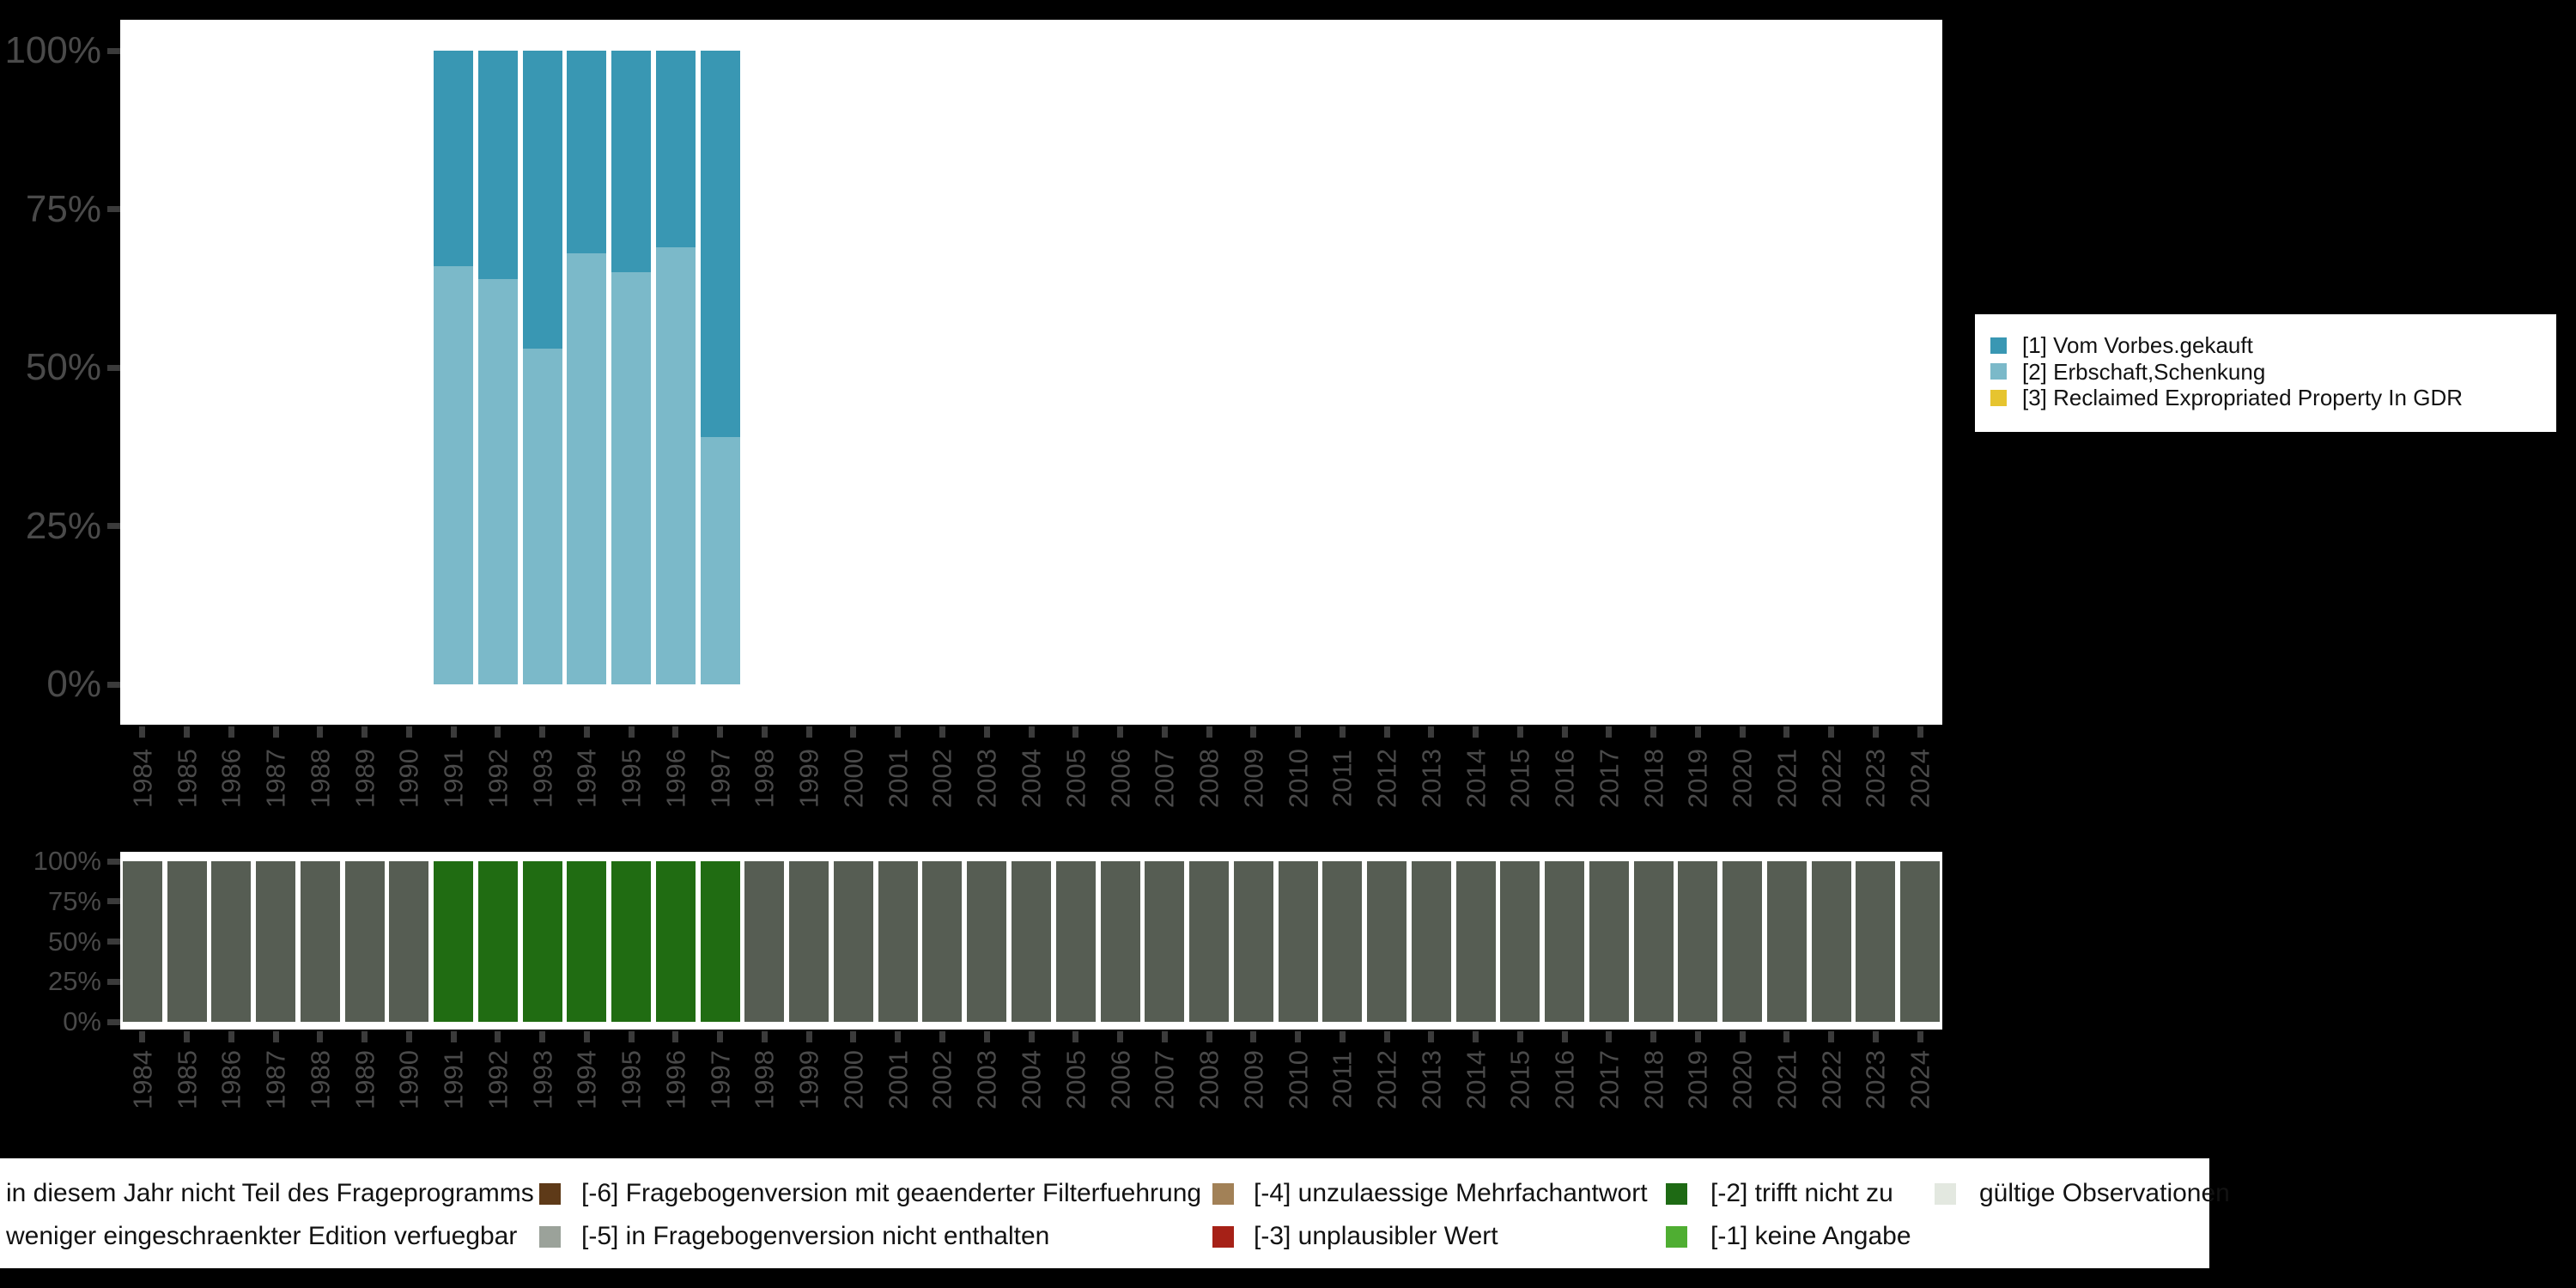 The height and width of the screenshot is (1288, 2576). I want to click on missing-bar-1998, so click(764, 941).